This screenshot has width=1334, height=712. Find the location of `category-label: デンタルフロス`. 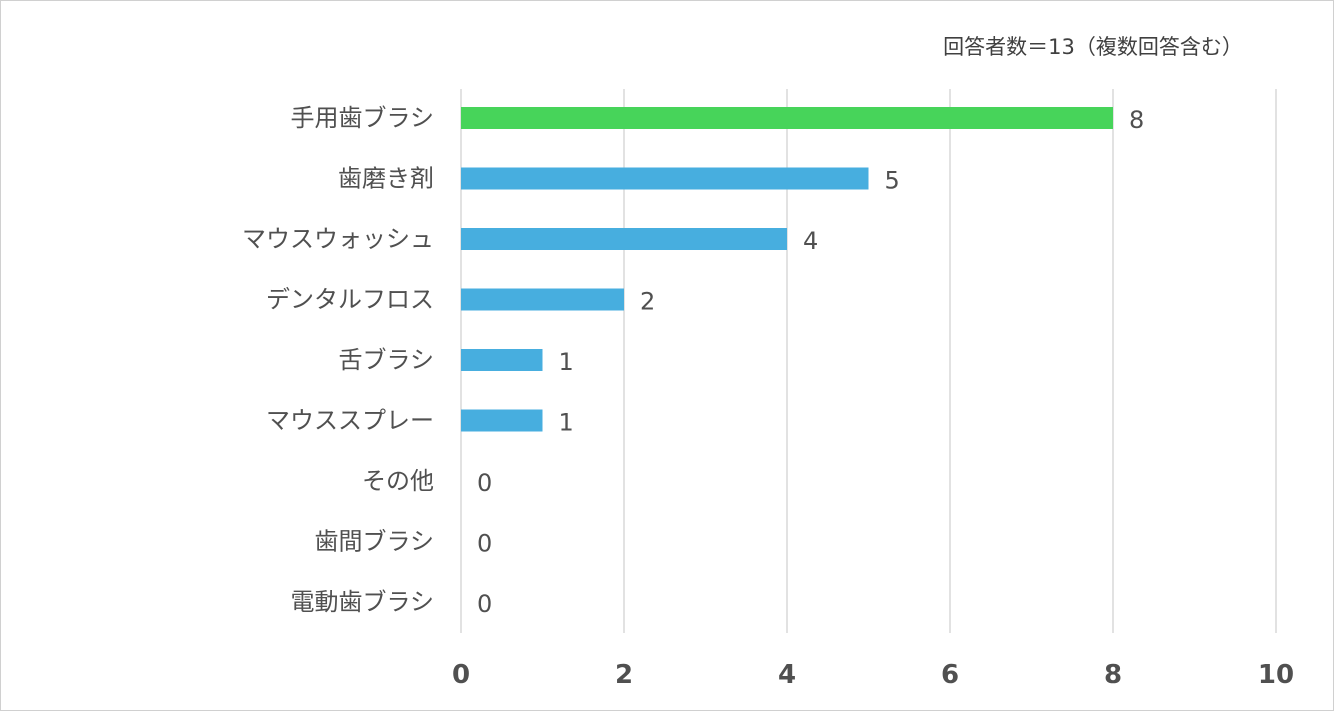

category-label: デンタルフロス is located at coordinates (350, 300).